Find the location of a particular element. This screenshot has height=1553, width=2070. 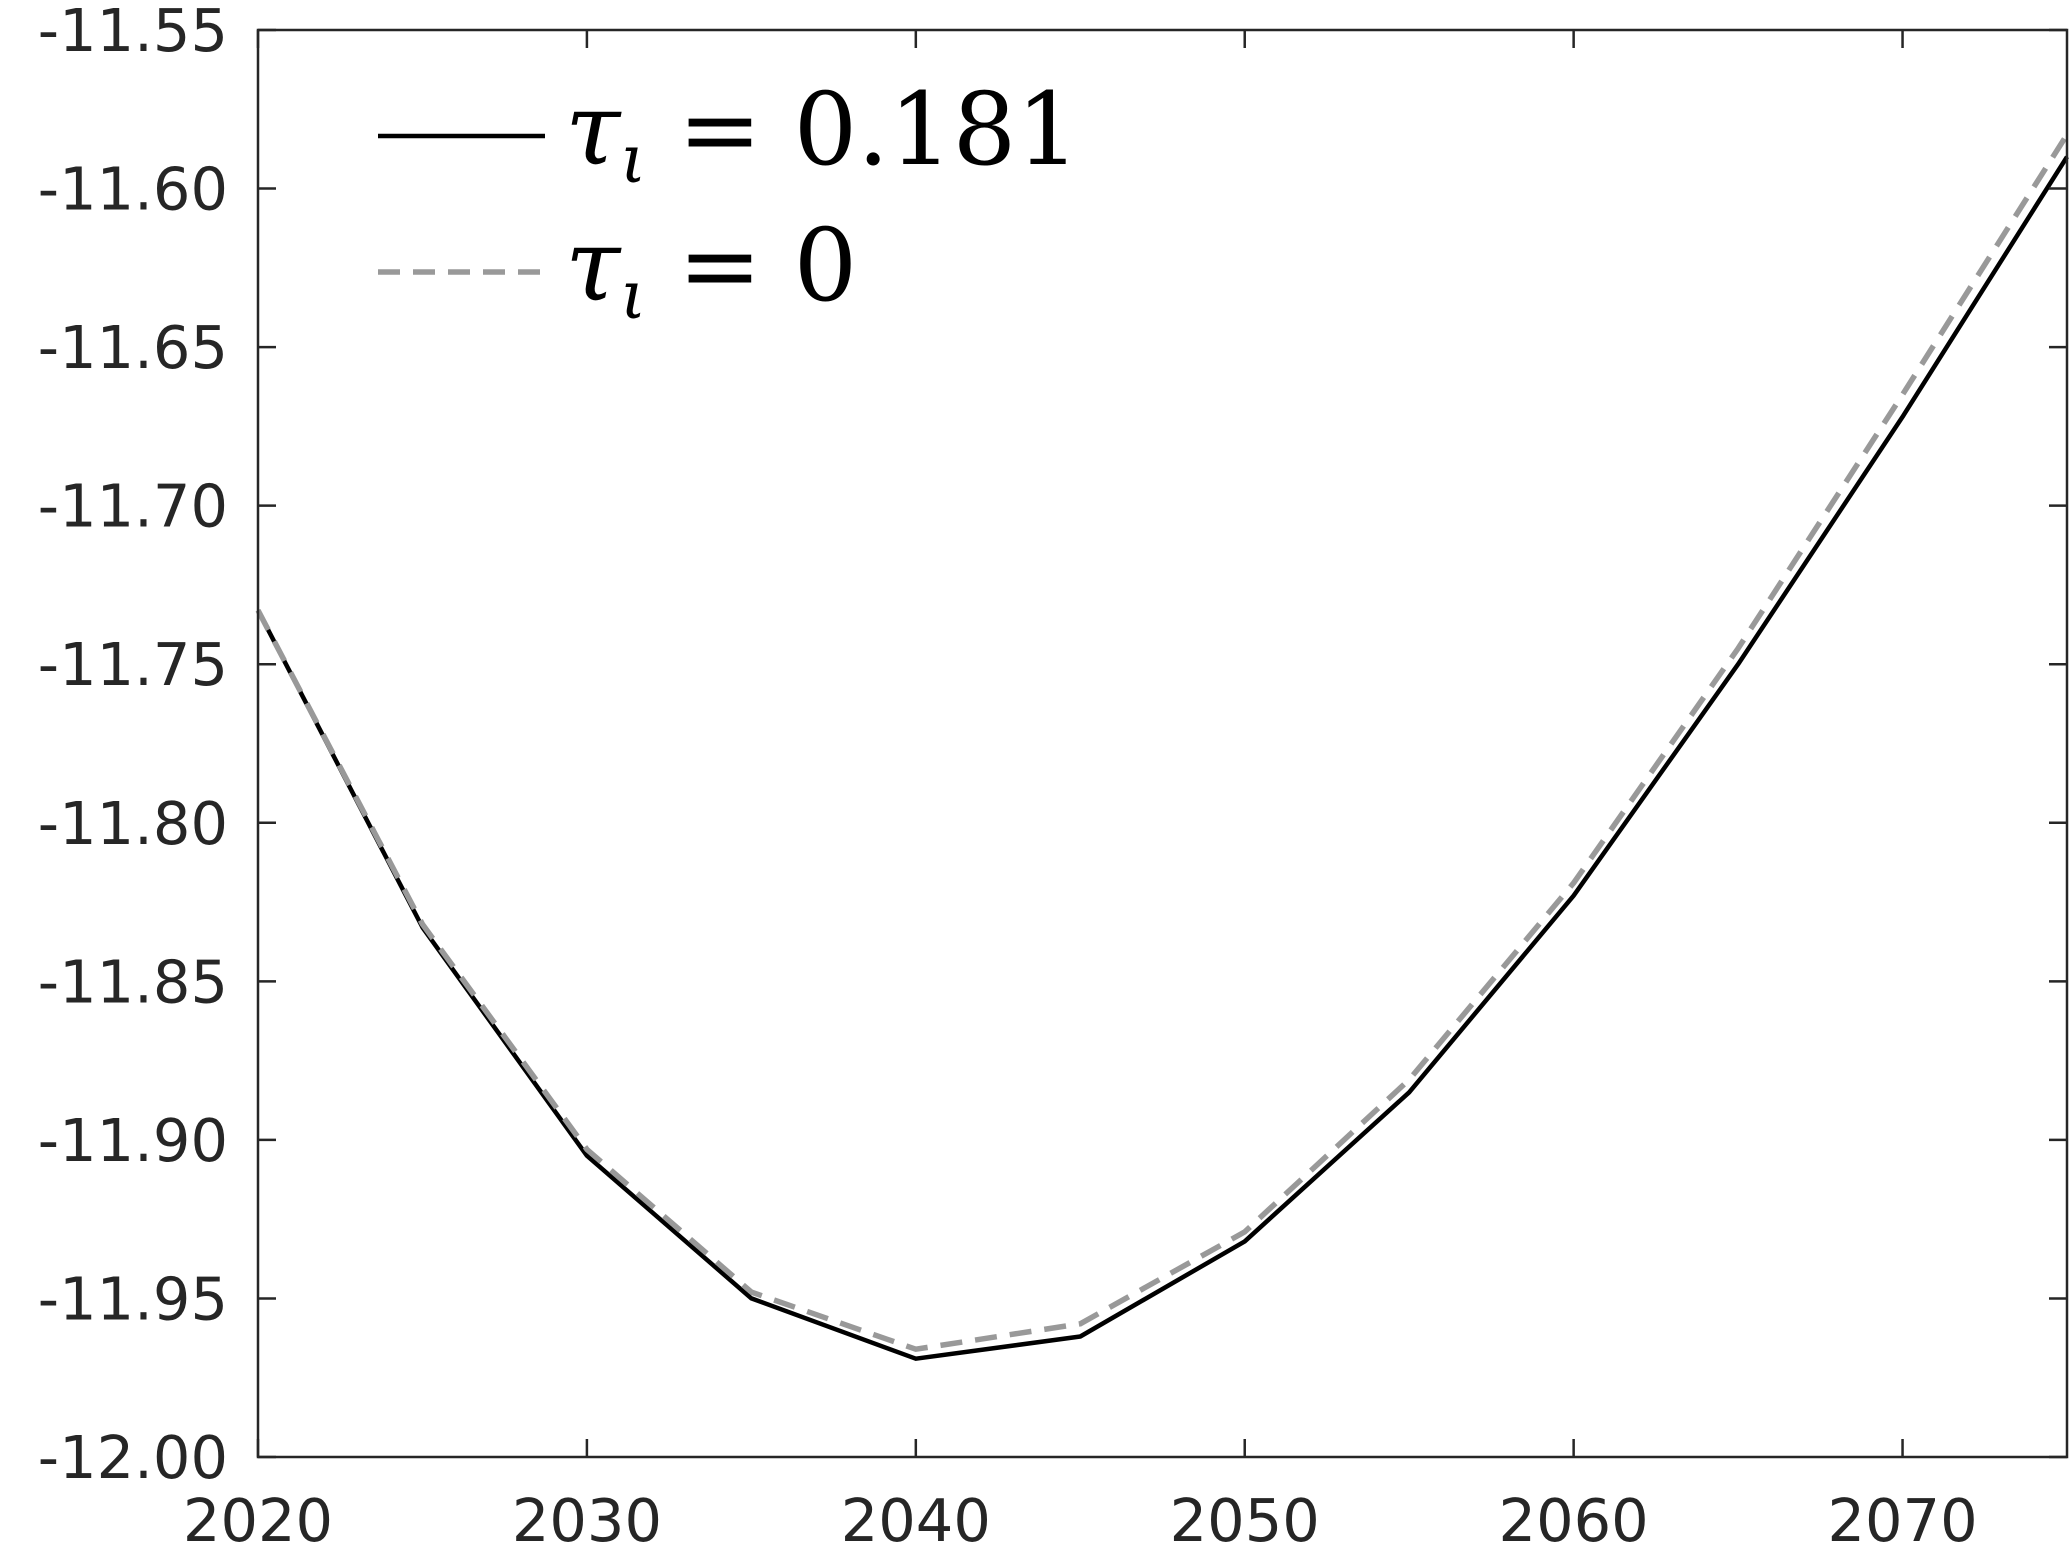

y-tick-label--11.55: -11.55 is located at coordinates (133, 32).